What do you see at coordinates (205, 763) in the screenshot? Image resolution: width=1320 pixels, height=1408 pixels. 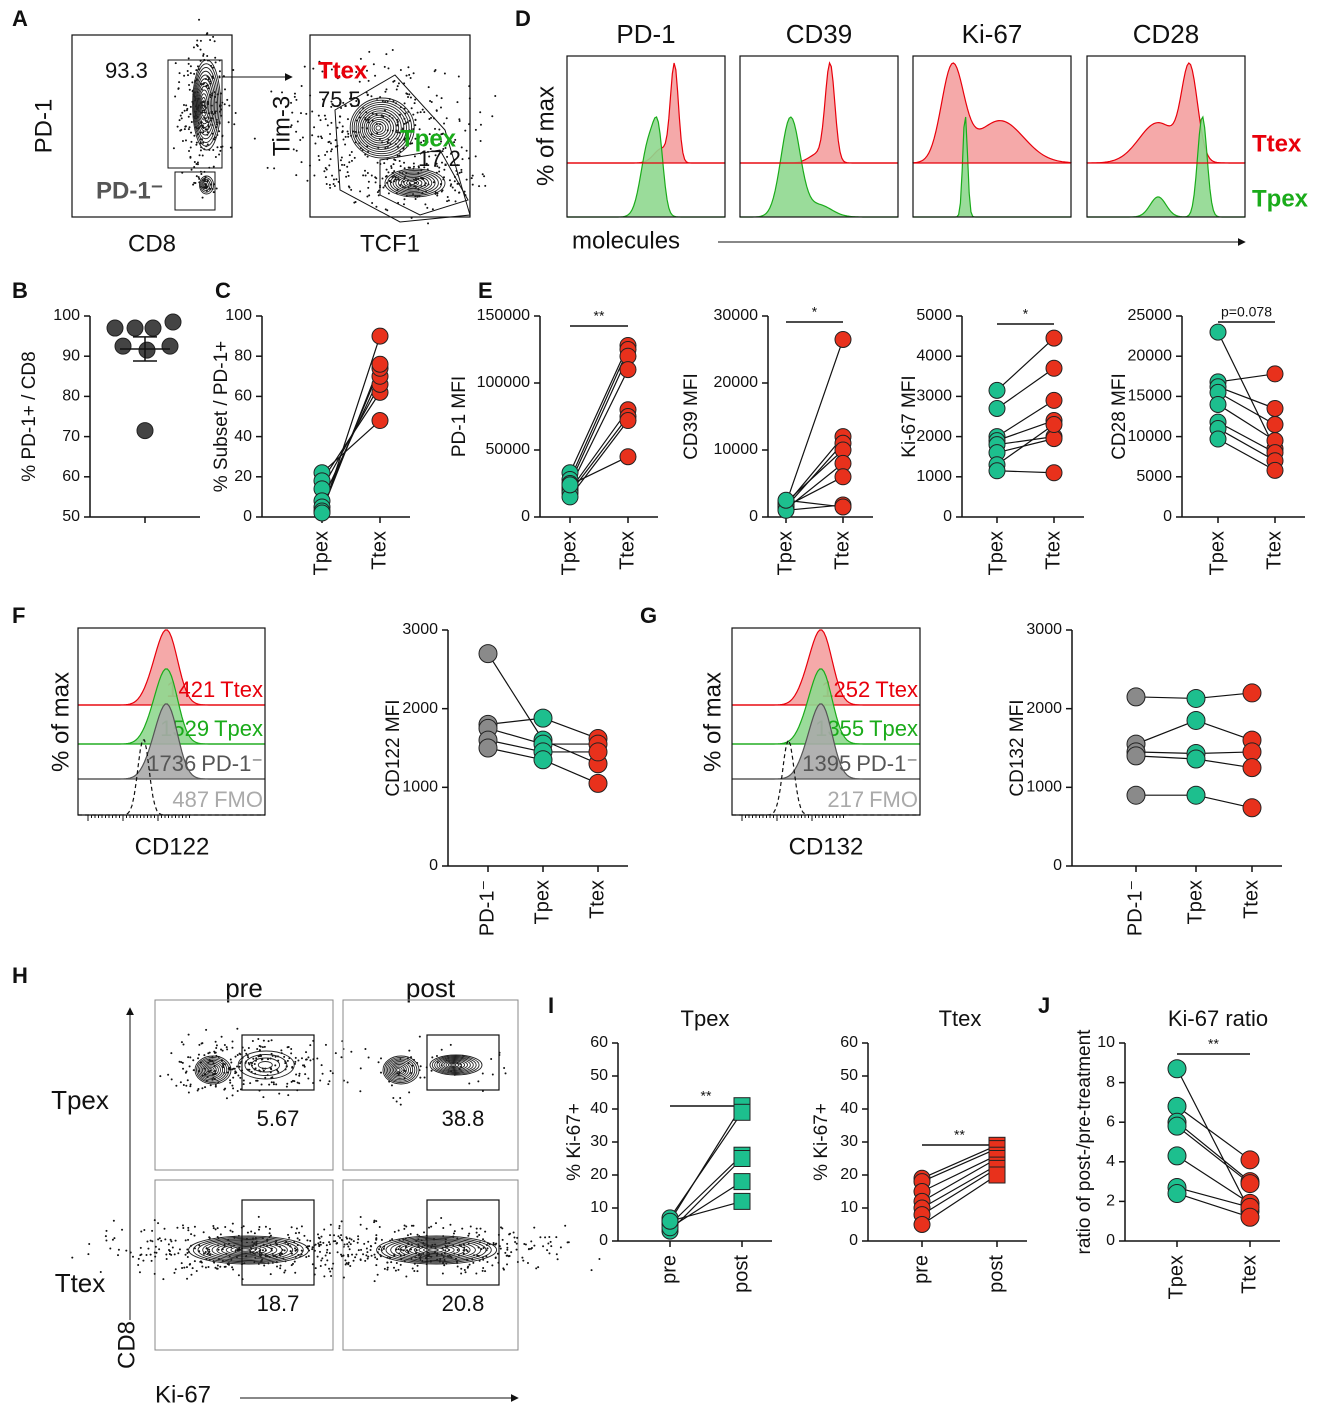 I see `series-label: 1736 PD-1⁻` at bounding box center [205, 763].